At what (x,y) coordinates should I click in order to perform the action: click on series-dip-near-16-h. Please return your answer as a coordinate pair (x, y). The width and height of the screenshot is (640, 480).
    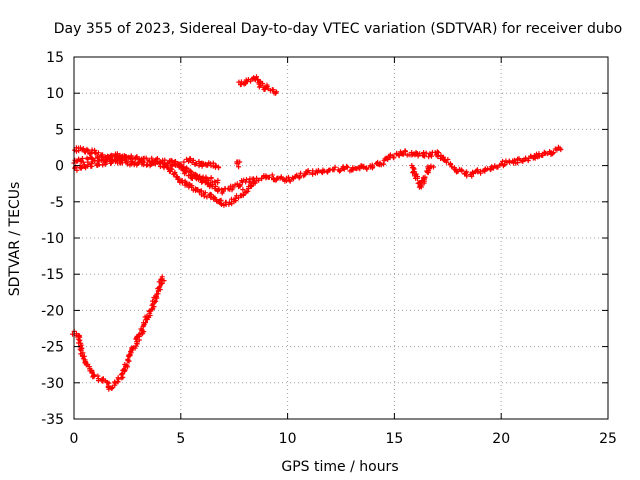
    Looking at the image, I should click on (422, 176).